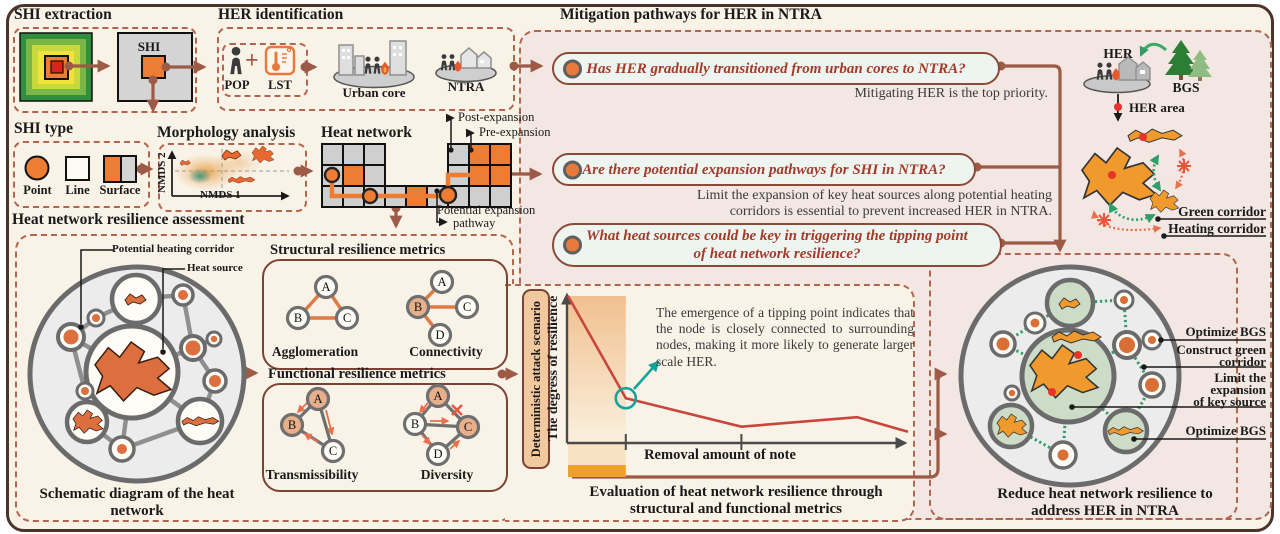  I want to click on diversity-graph: A B C D, so click(441, 425).